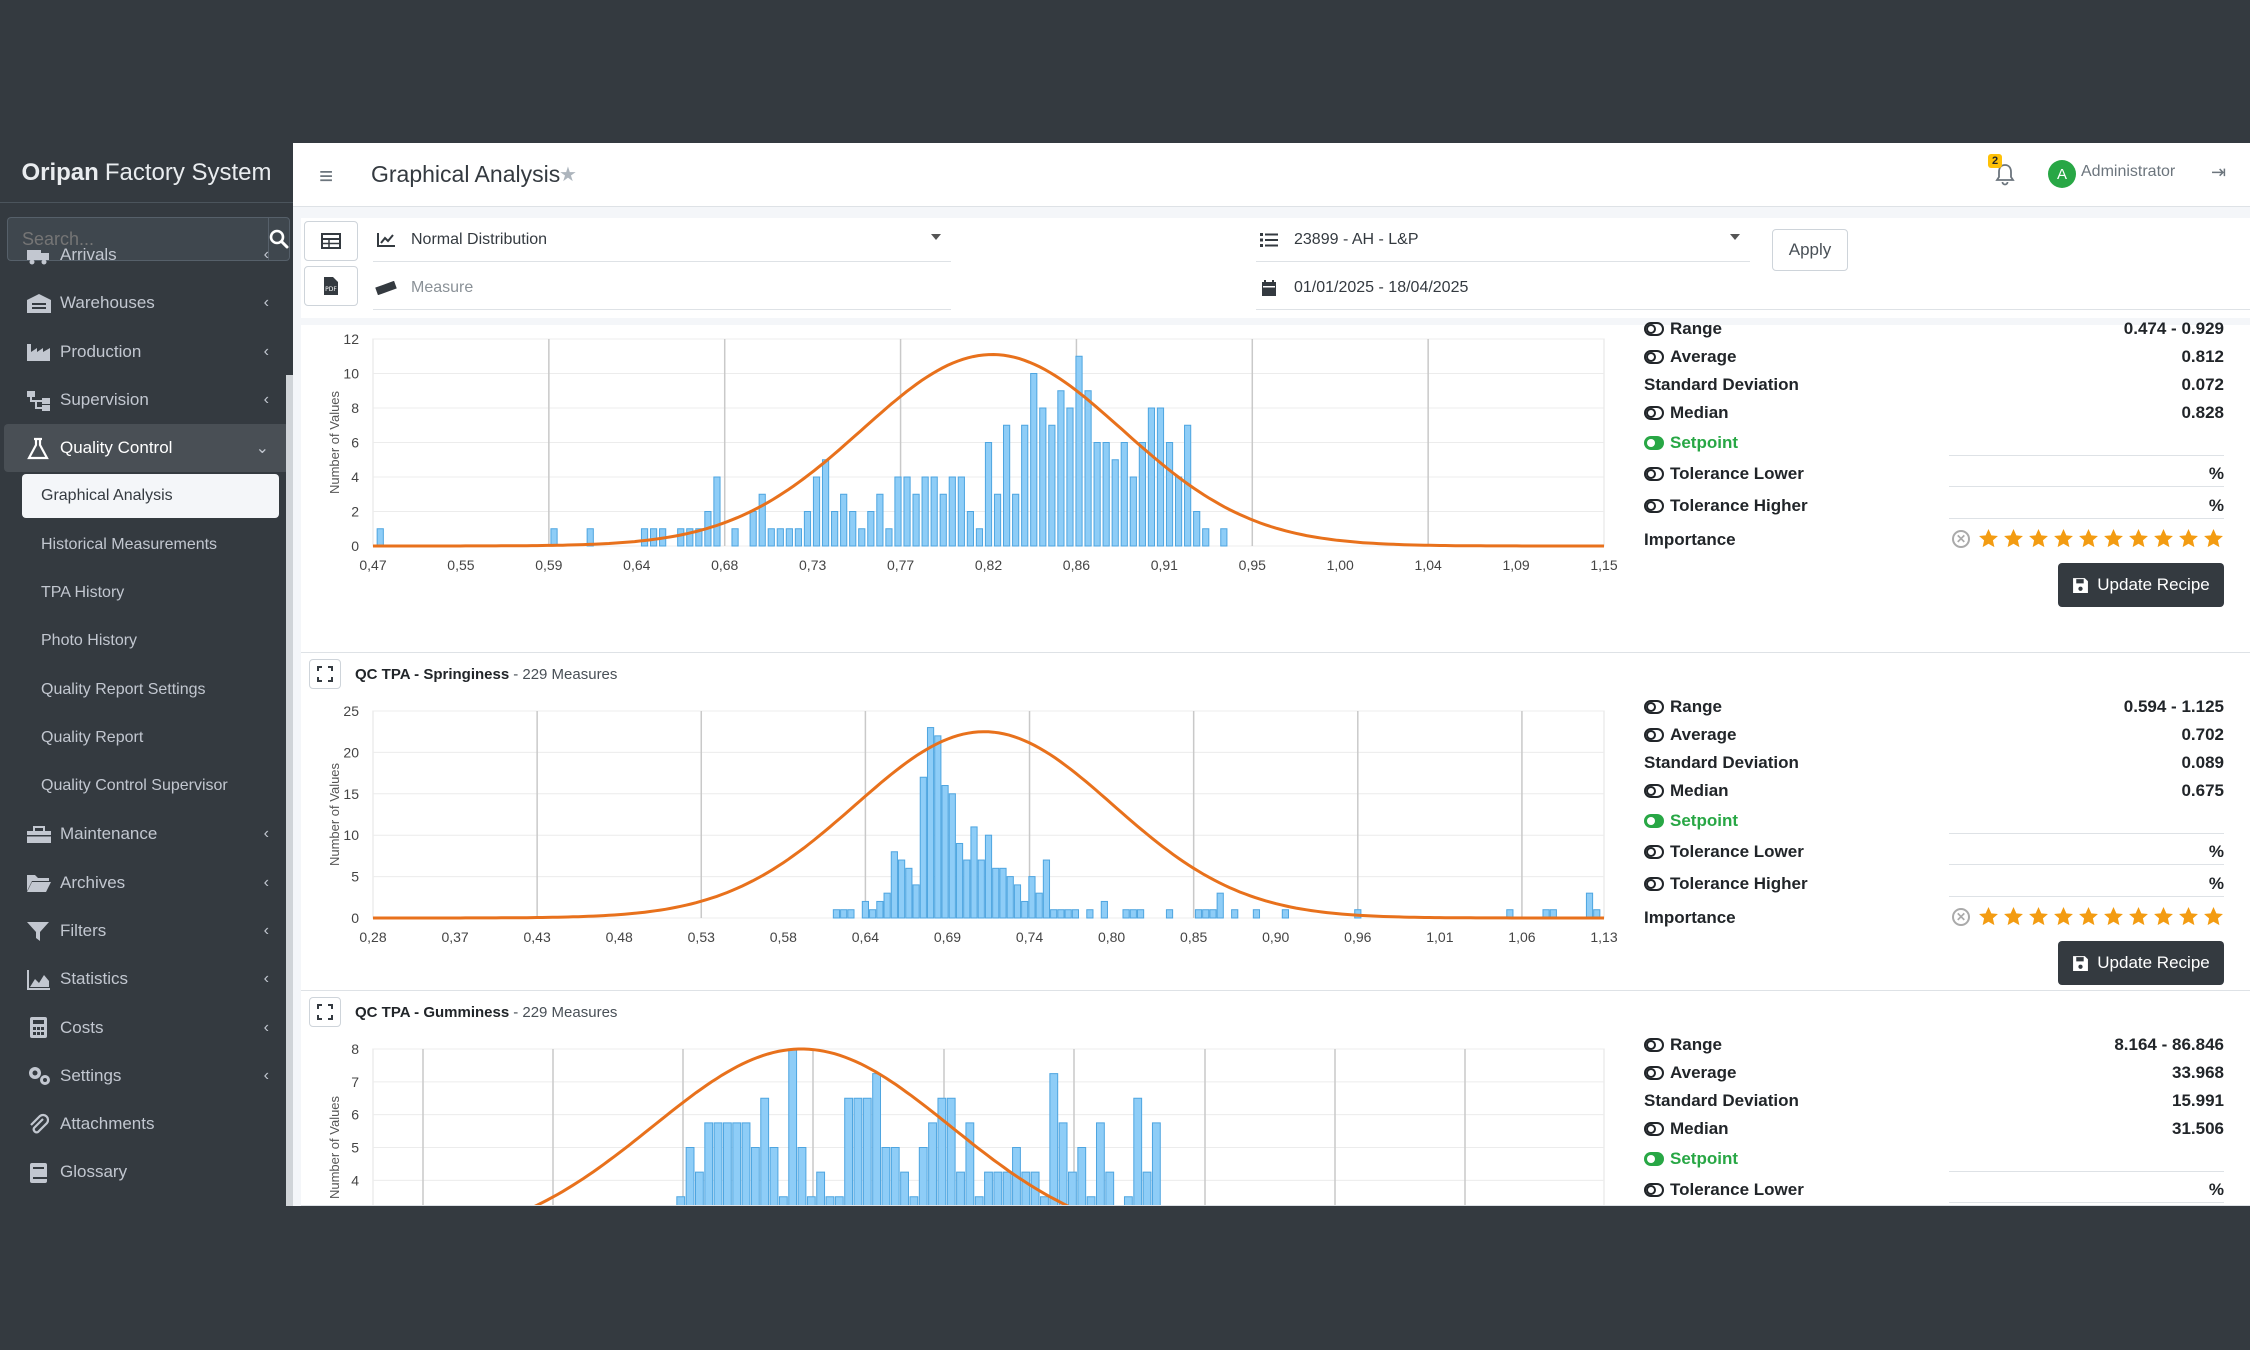  Describe the element at coordinates (89, 641) in the screenshot. I see `sidebar-subitem-photo-history: Photo History` at that location.